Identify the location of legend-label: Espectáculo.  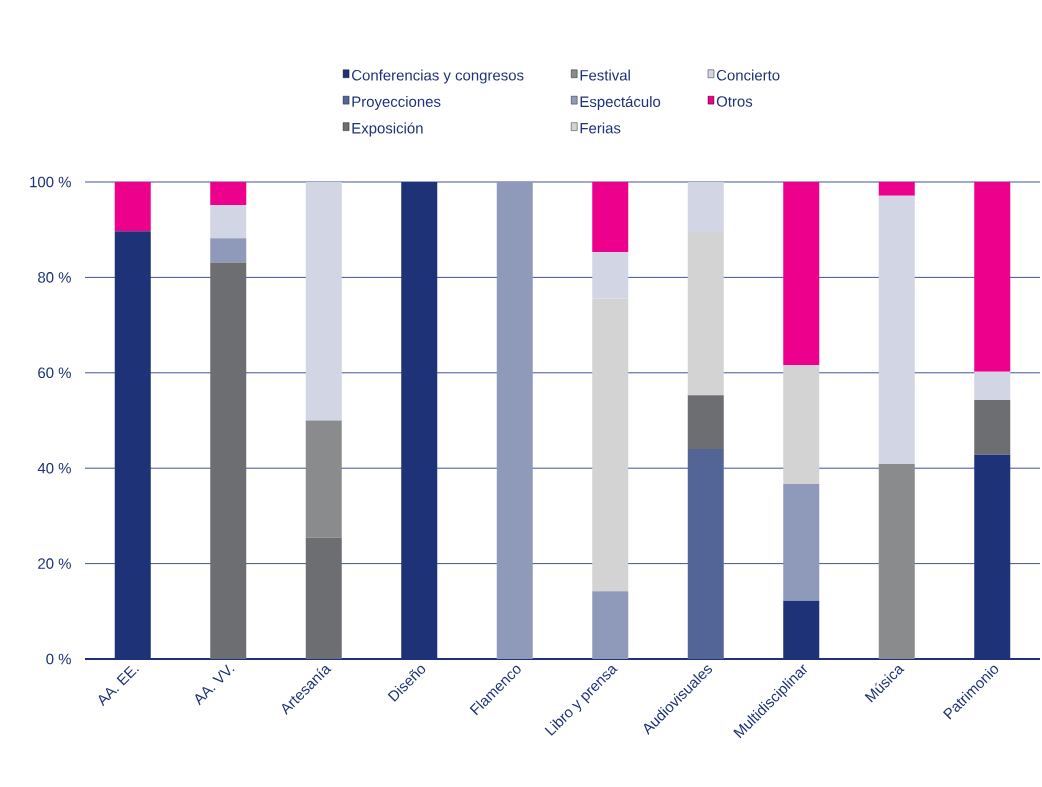
(620, 102).